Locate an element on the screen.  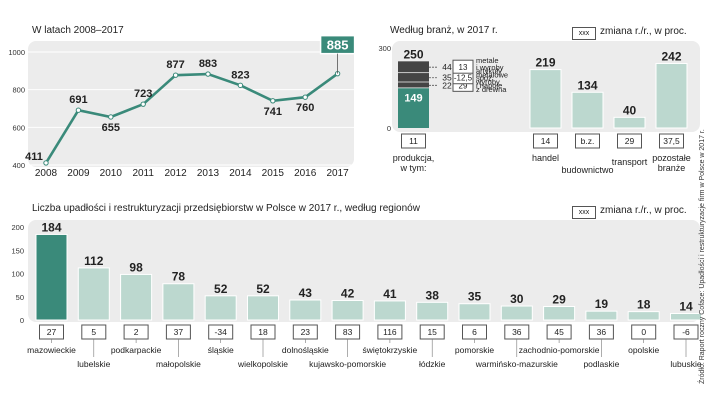
segment-value: 22 is located at coordinates (447, 85).